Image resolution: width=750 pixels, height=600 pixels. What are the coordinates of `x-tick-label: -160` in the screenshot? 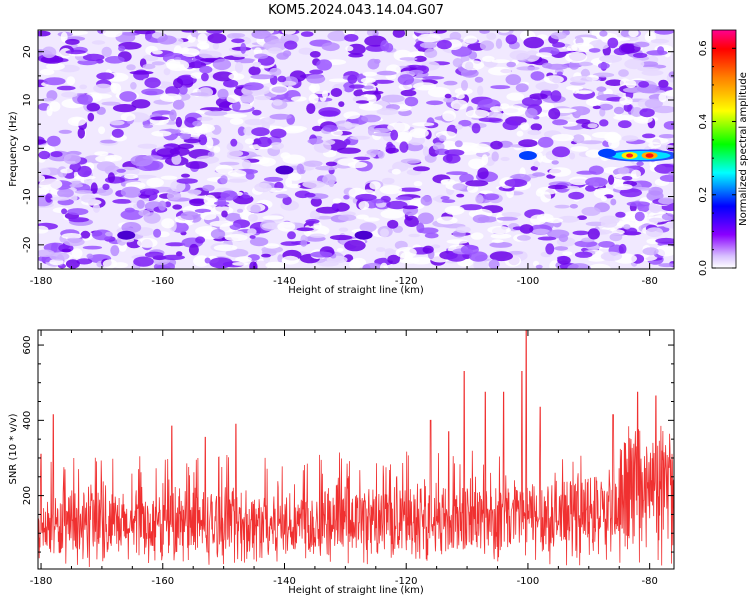 It's located at (162, 581).